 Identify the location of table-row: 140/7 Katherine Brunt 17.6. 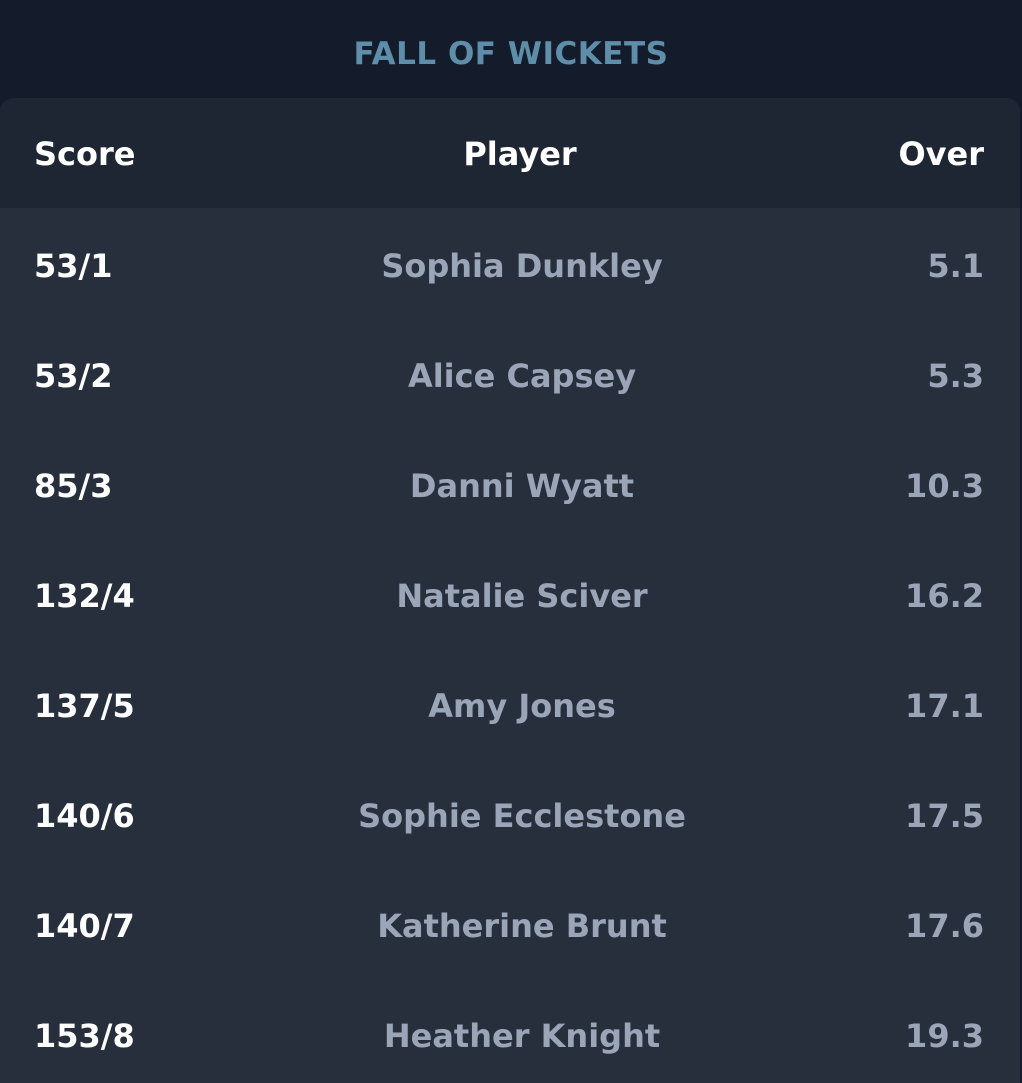
(510, 923).